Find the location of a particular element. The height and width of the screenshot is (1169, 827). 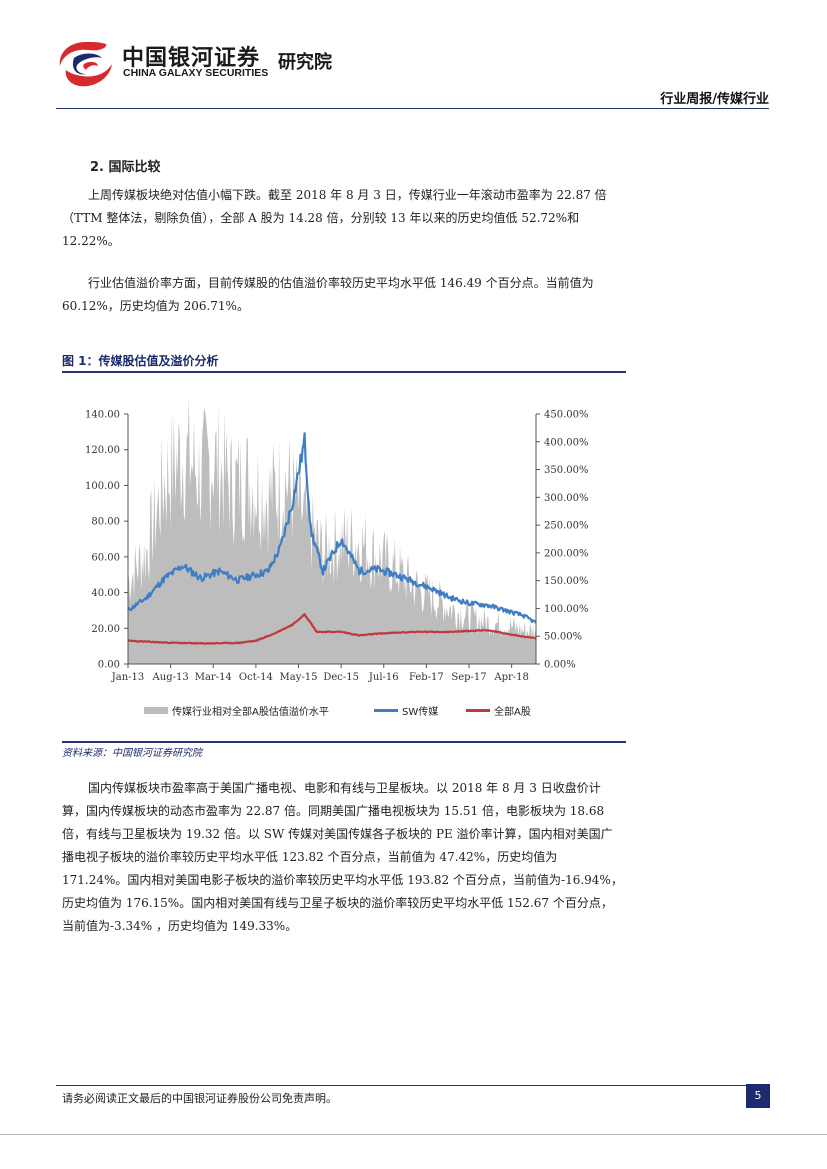

y-right-tick-label: 0.00% is located at coordinates (560, 665).